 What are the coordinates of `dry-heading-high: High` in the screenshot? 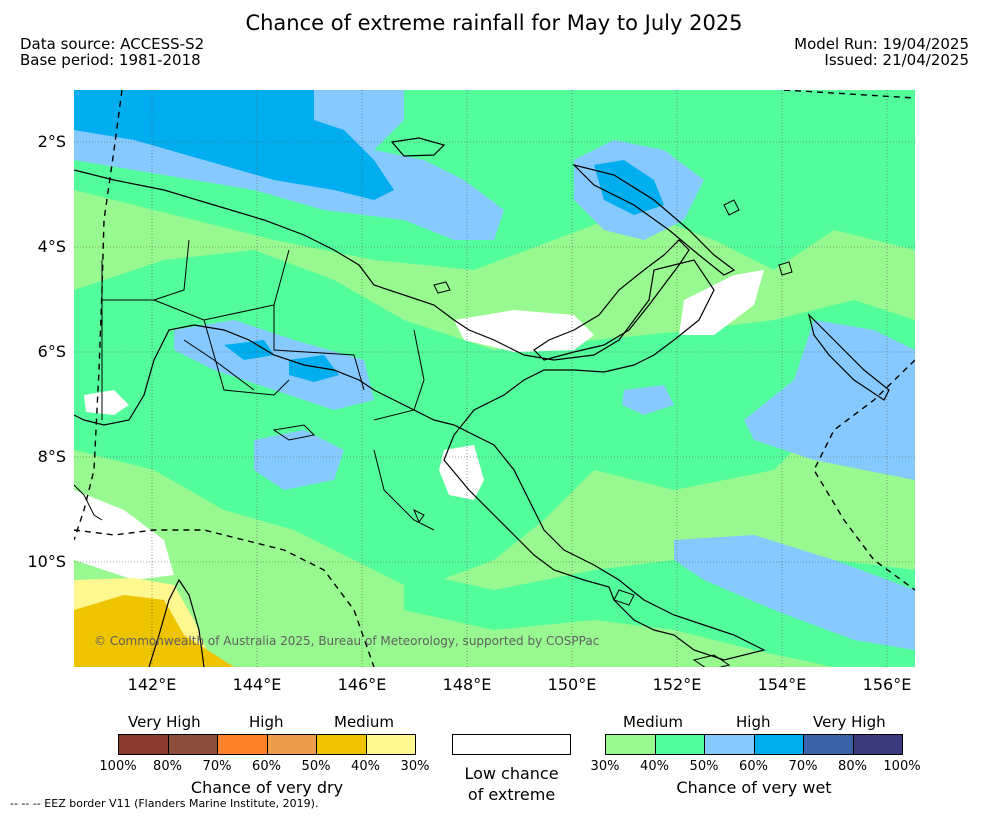 It's located at (266, 722).